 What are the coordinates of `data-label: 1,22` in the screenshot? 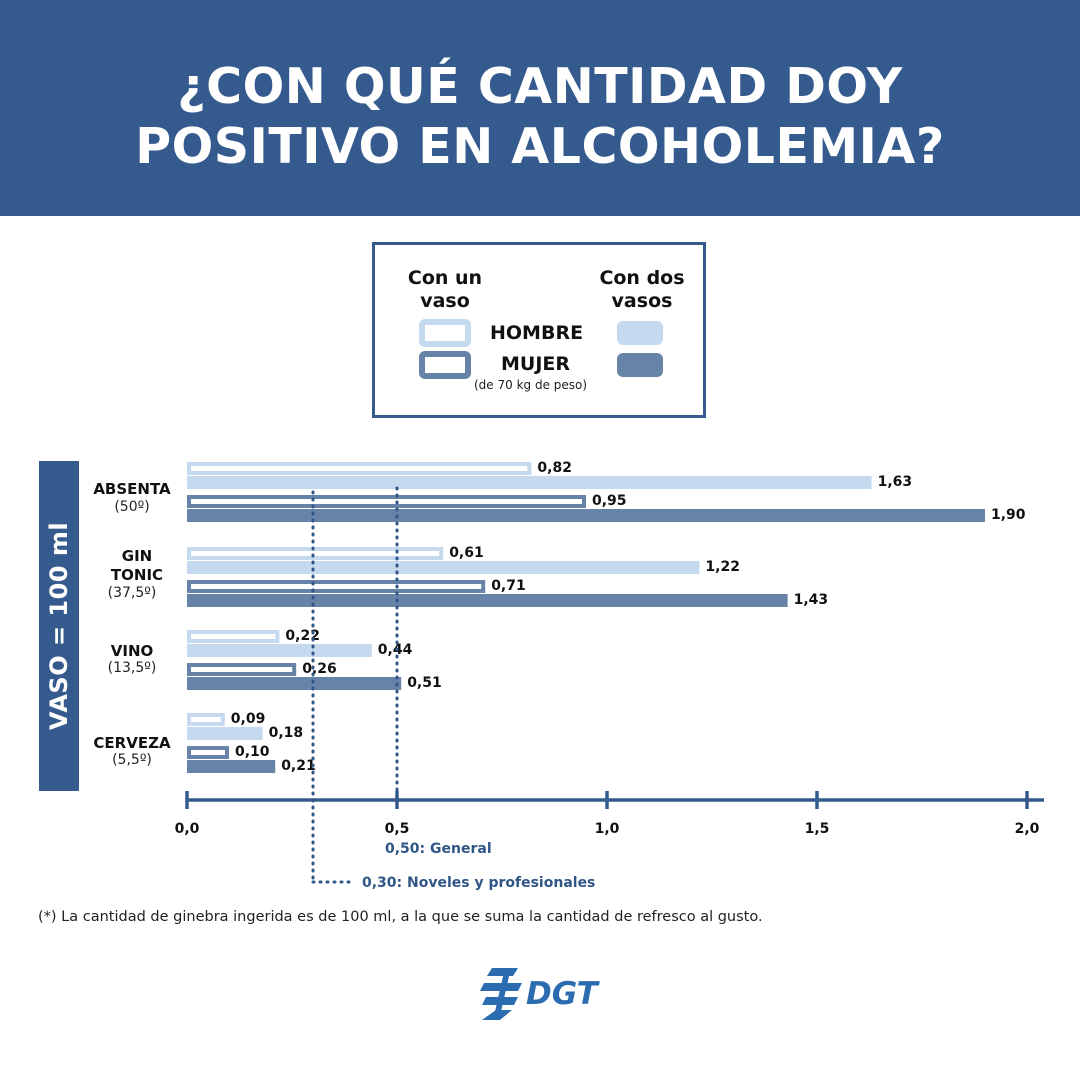 It's located at (722, 567).